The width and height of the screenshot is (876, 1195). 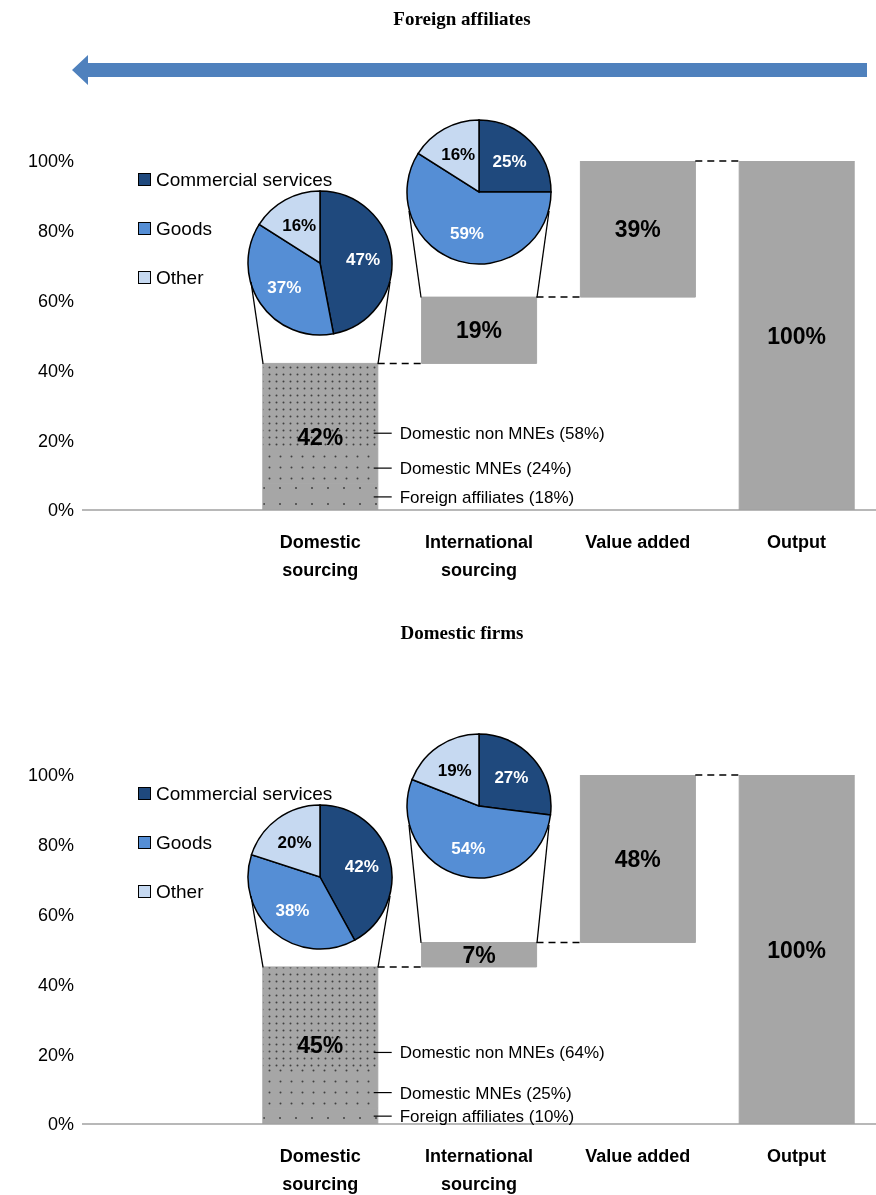 I want to click on data-label: 20%, so click(x=294, y=843).